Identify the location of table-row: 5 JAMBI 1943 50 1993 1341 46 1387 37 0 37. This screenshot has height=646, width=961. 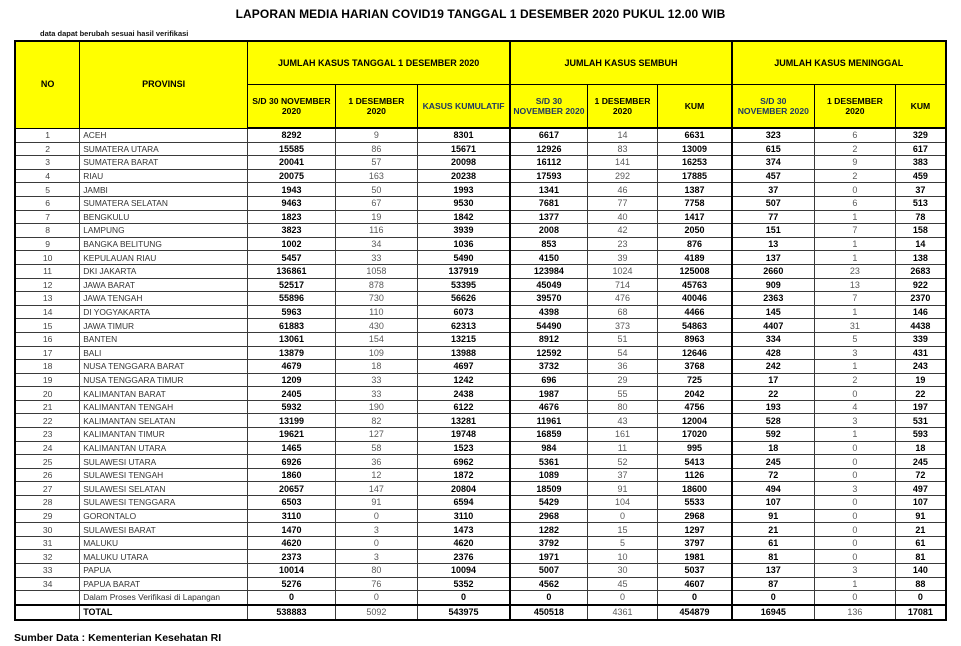
(480, 189).